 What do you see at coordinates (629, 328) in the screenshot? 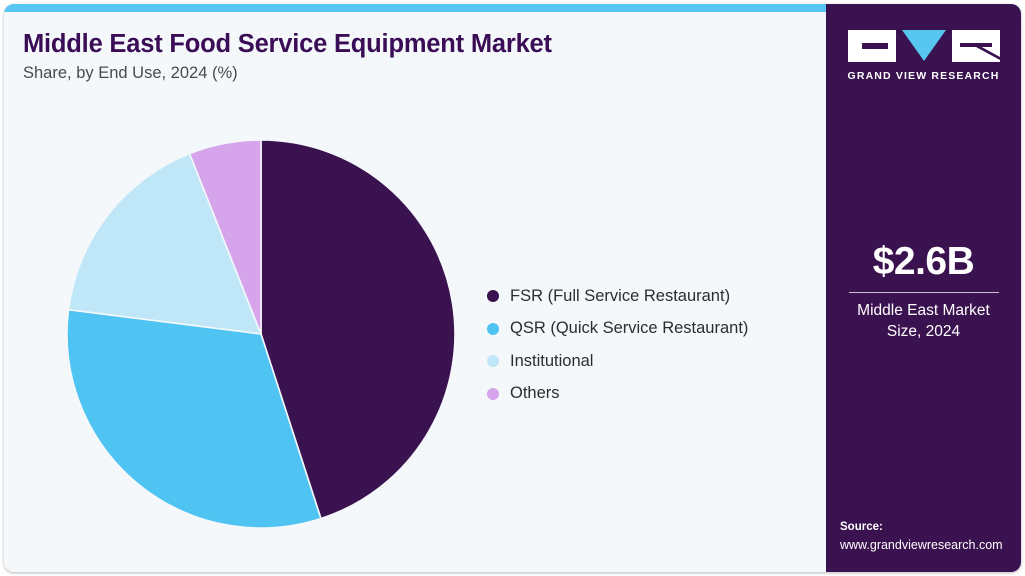
I see `legend-label-qsr: QSR (Quick Service Restaurant)` at bounding box center [629, 328].